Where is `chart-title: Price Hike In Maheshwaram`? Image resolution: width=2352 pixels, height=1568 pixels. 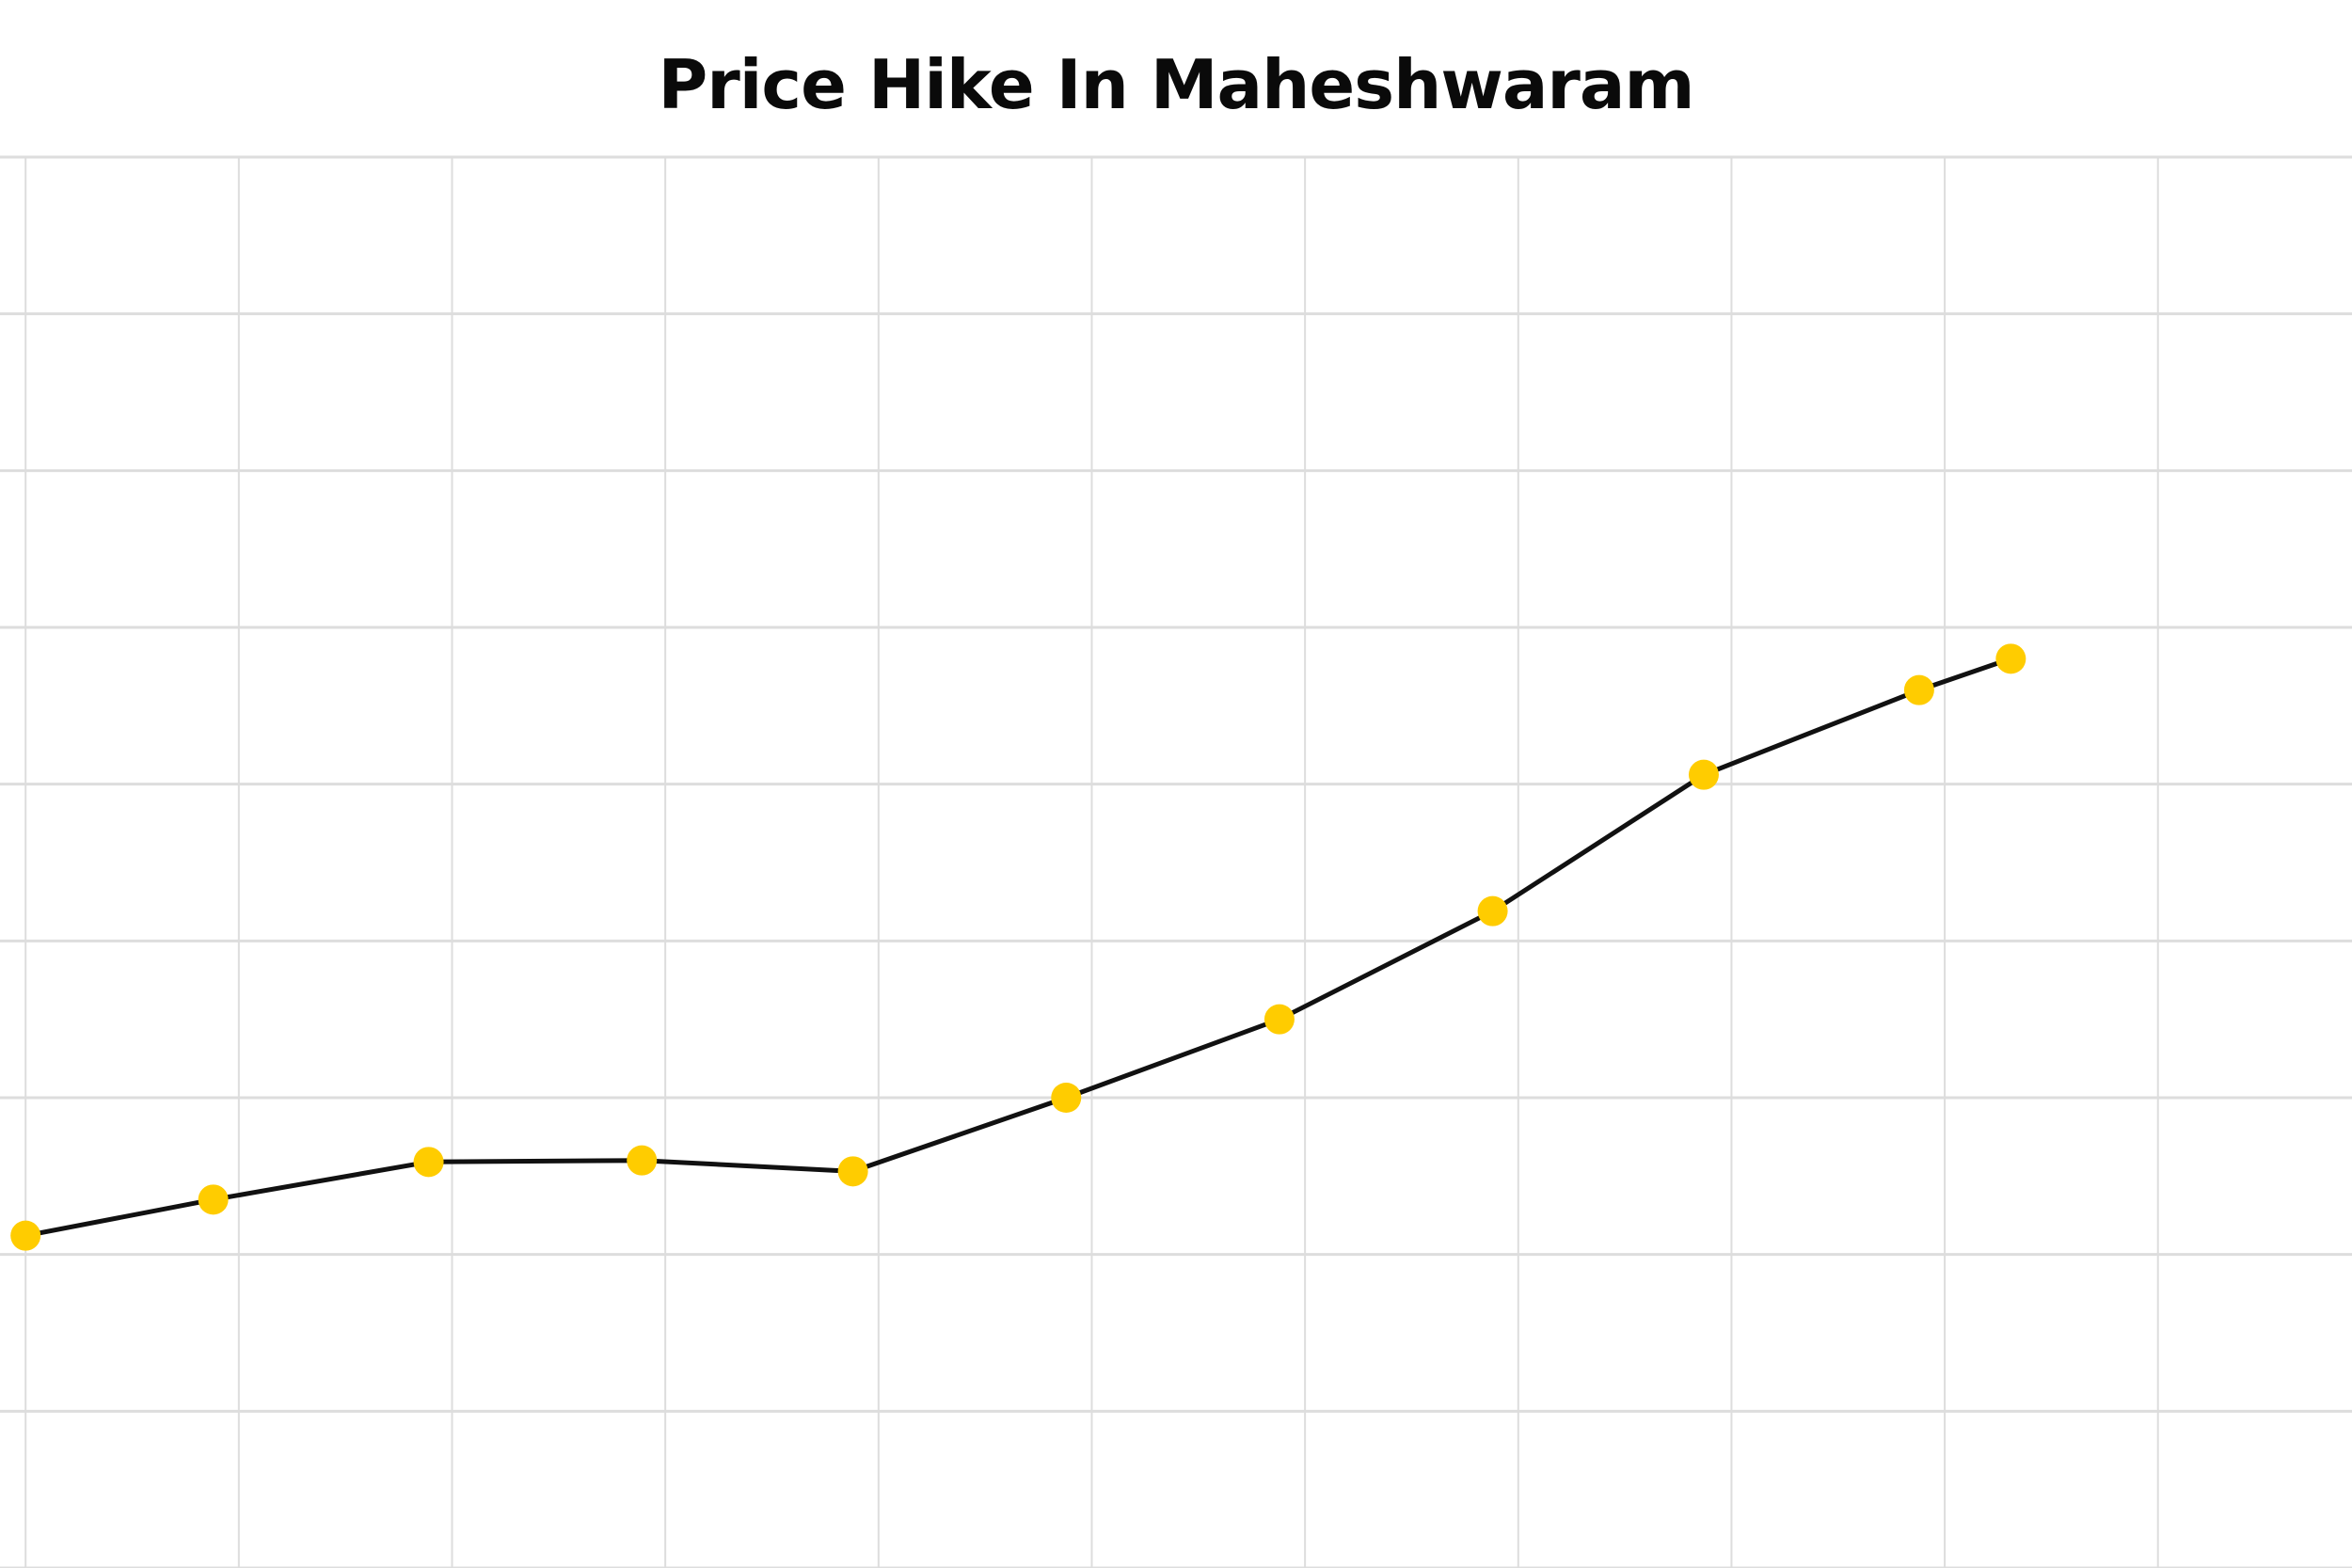 chart-title: Price Hike In Maheshwaram is located at coordinates (1176, 84).